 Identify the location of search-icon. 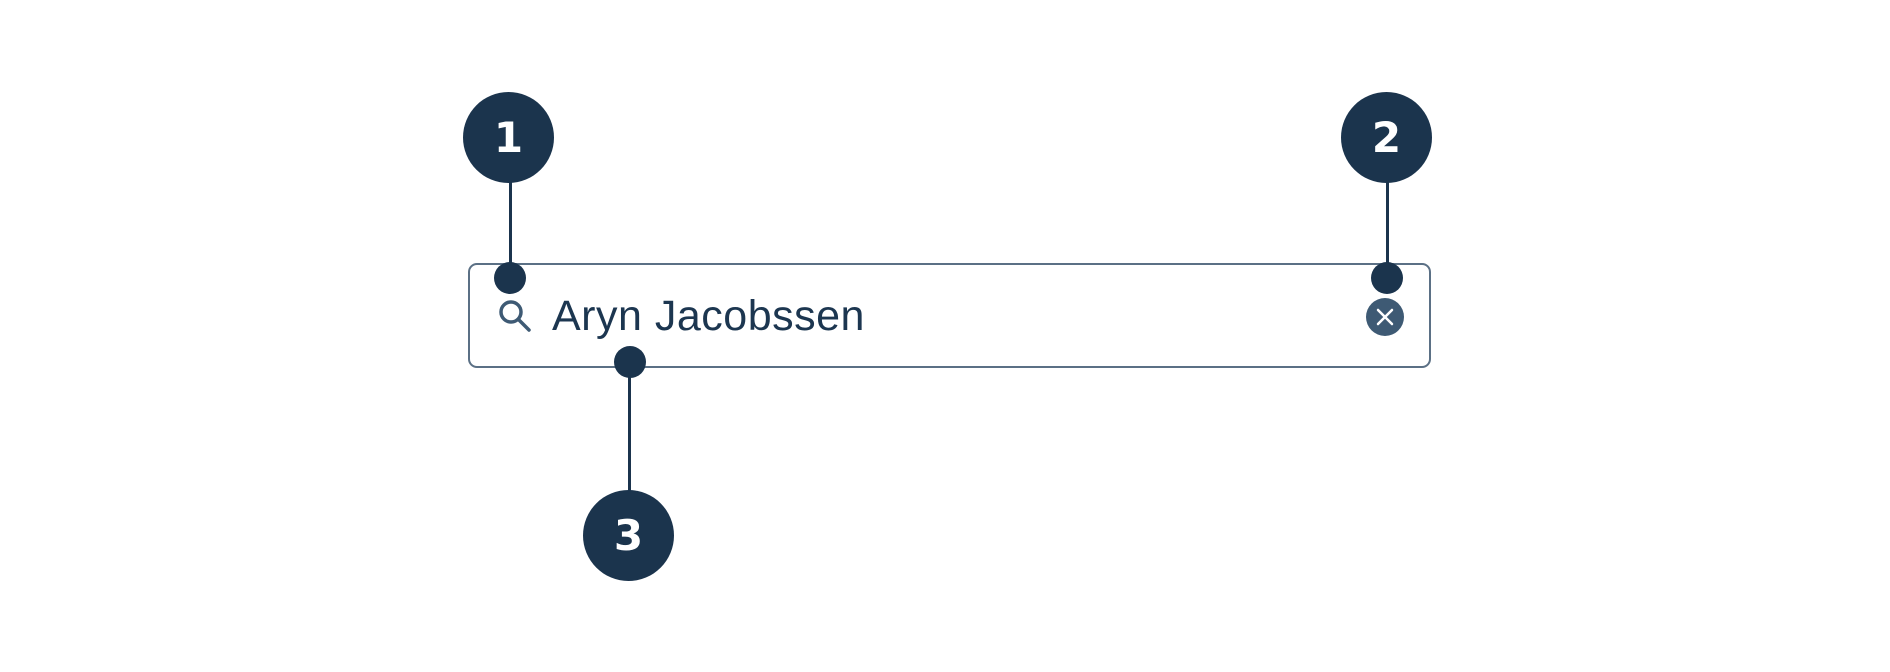
(515, 318).